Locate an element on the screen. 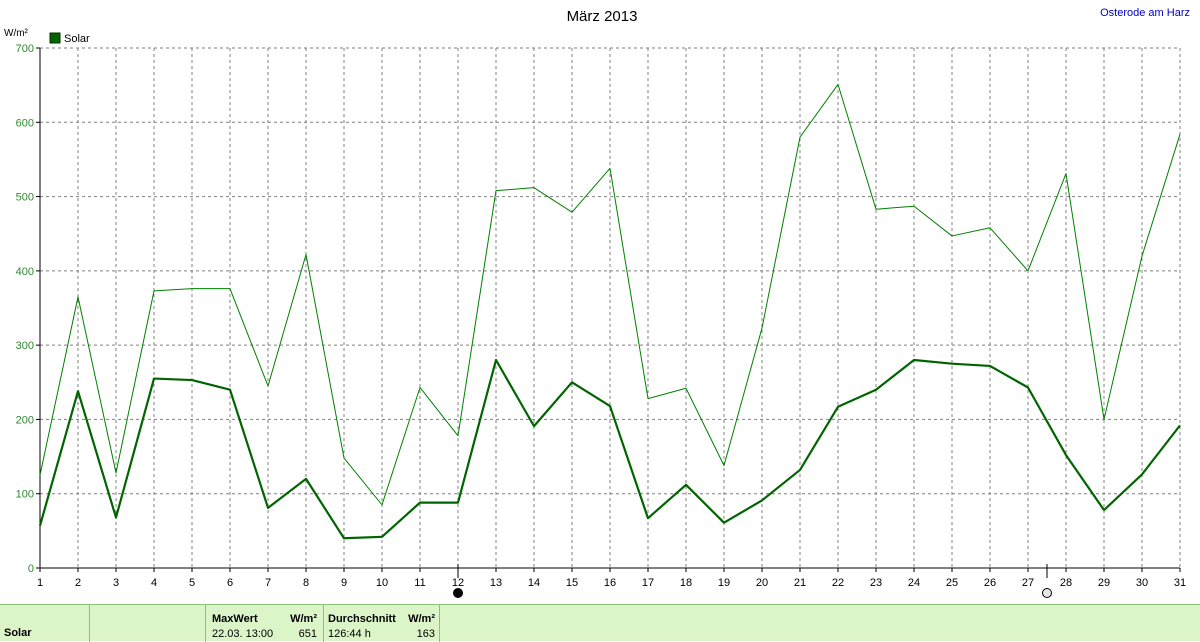  full-moon-icon is located at coordinates (1047, 593).